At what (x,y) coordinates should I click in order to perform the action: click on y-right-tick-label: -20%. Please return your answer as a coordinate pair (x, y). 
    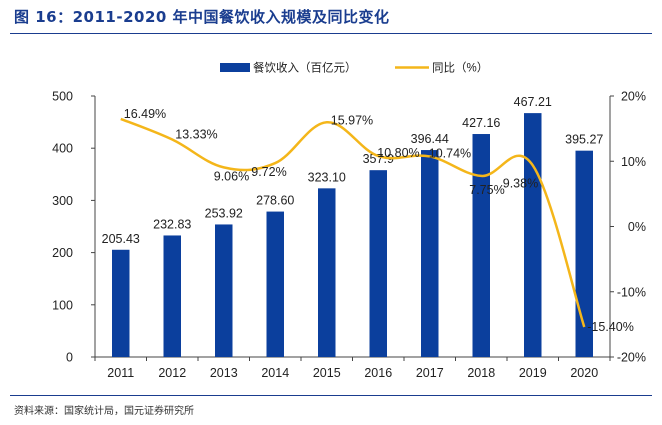
    Looking at the image, I should click on (631, 358).